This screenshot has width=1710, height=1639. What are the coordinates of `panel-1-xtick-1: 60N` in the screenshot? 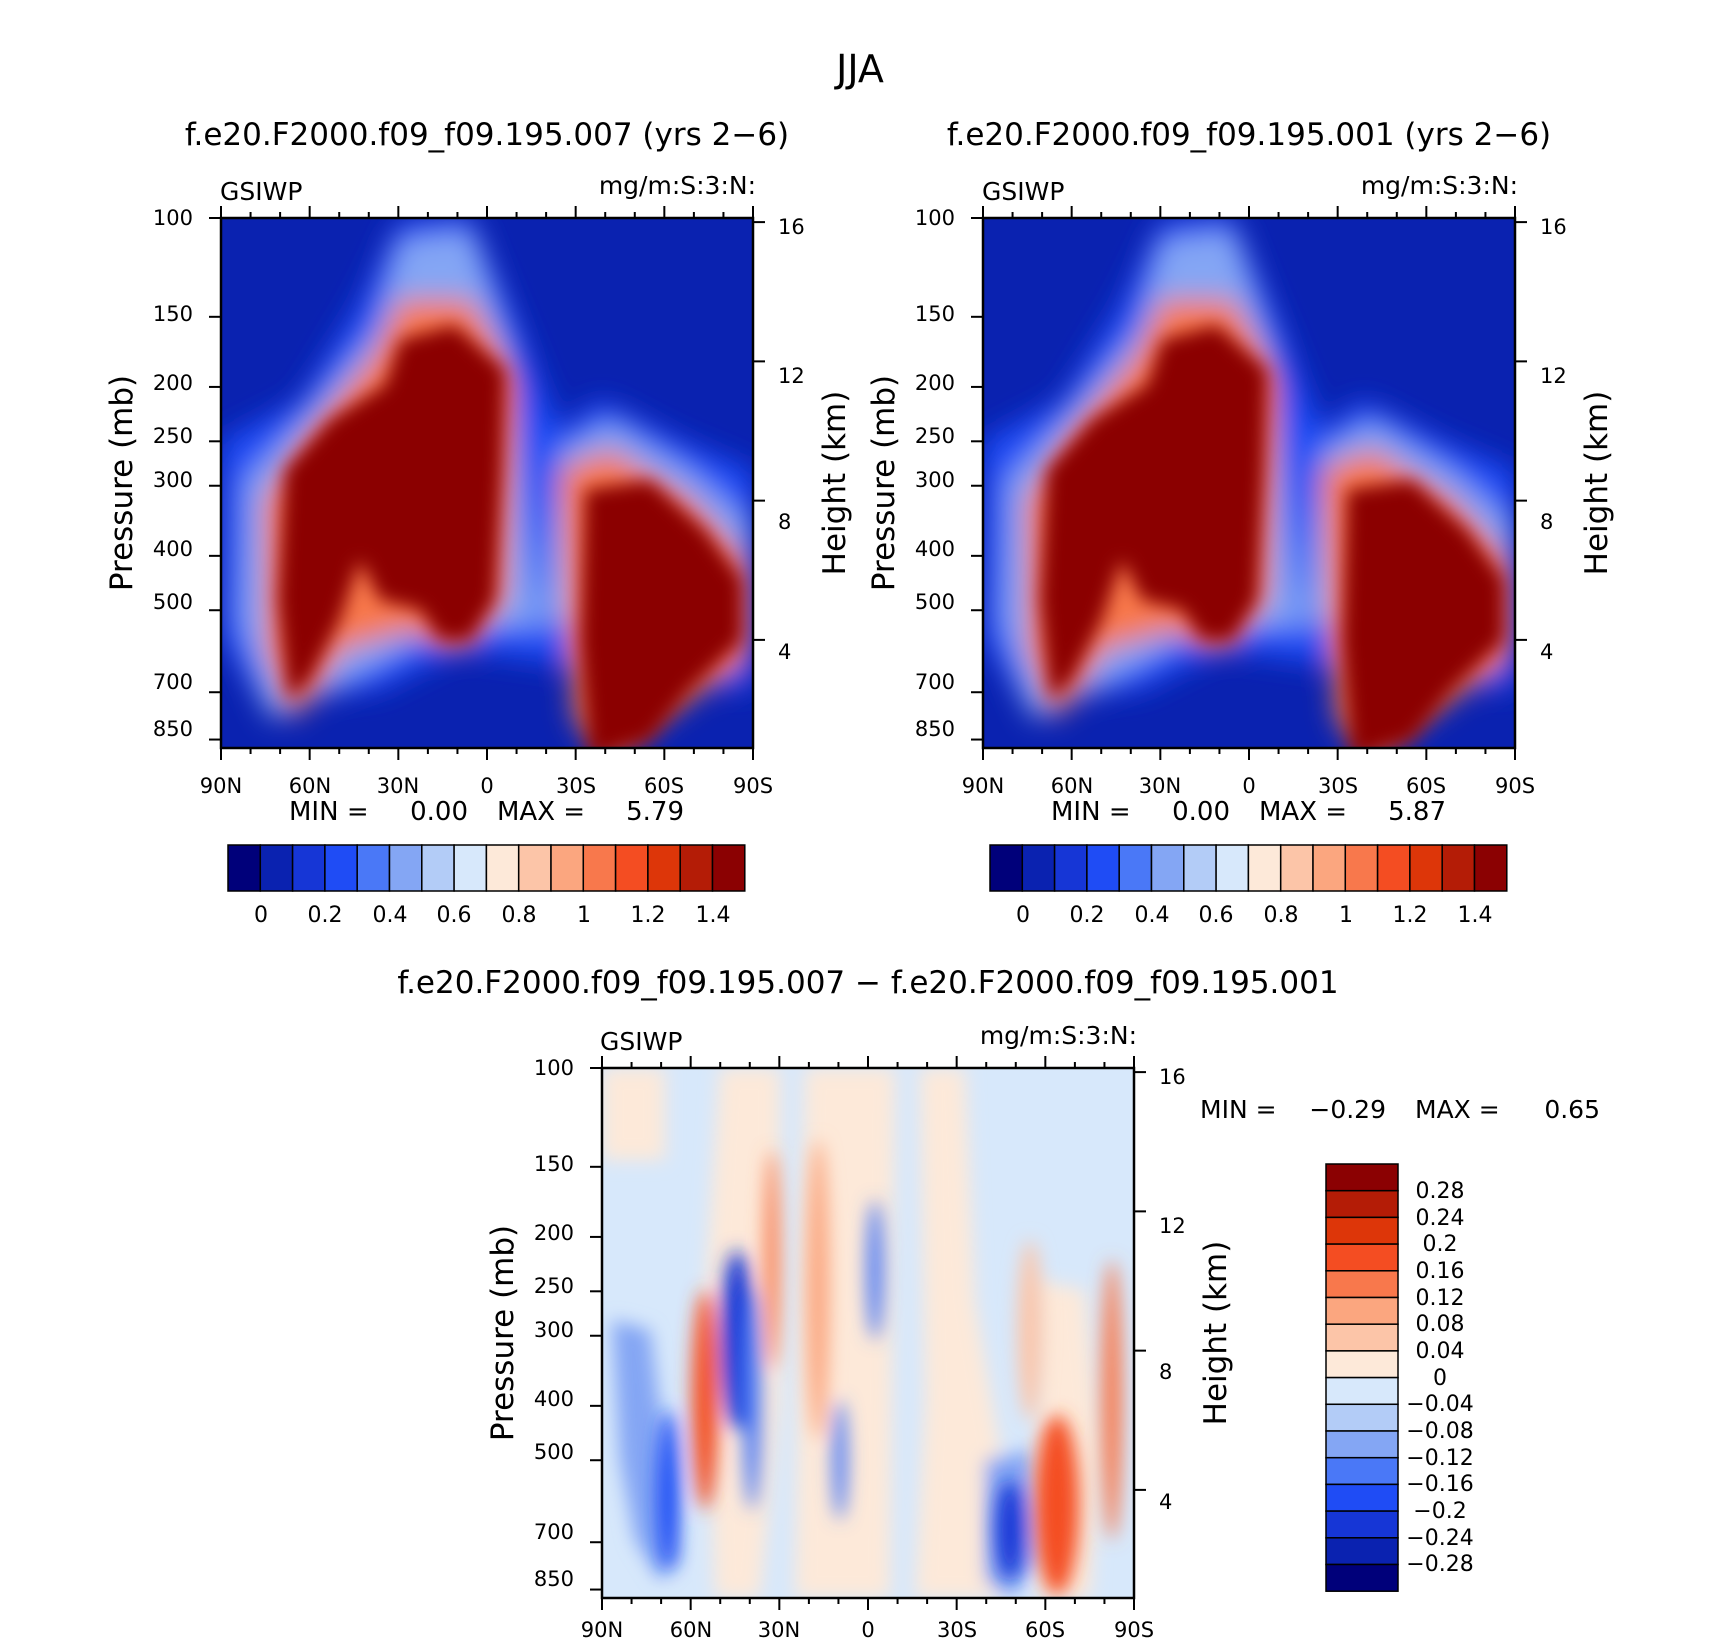 It's located at (310, 786).